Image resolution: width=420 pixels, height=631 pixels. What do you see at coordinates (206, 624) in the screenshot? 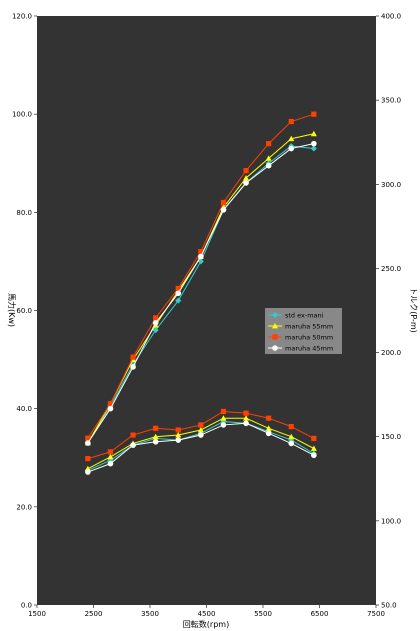
I see `x-axis-title: 回転数(rpm)` at bounding box center [206, 624].